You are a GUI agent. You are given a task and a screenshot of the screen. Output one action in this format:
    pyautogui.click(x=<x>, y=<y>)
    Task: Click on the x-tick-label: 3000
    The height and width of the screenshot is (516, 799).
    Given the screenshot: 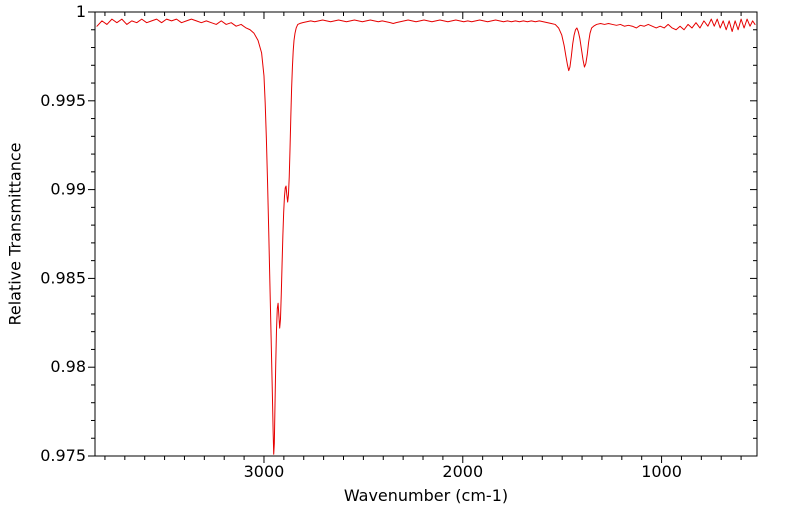 What is the action you would take?
    pyautogui.click(x=264, y=471)
    